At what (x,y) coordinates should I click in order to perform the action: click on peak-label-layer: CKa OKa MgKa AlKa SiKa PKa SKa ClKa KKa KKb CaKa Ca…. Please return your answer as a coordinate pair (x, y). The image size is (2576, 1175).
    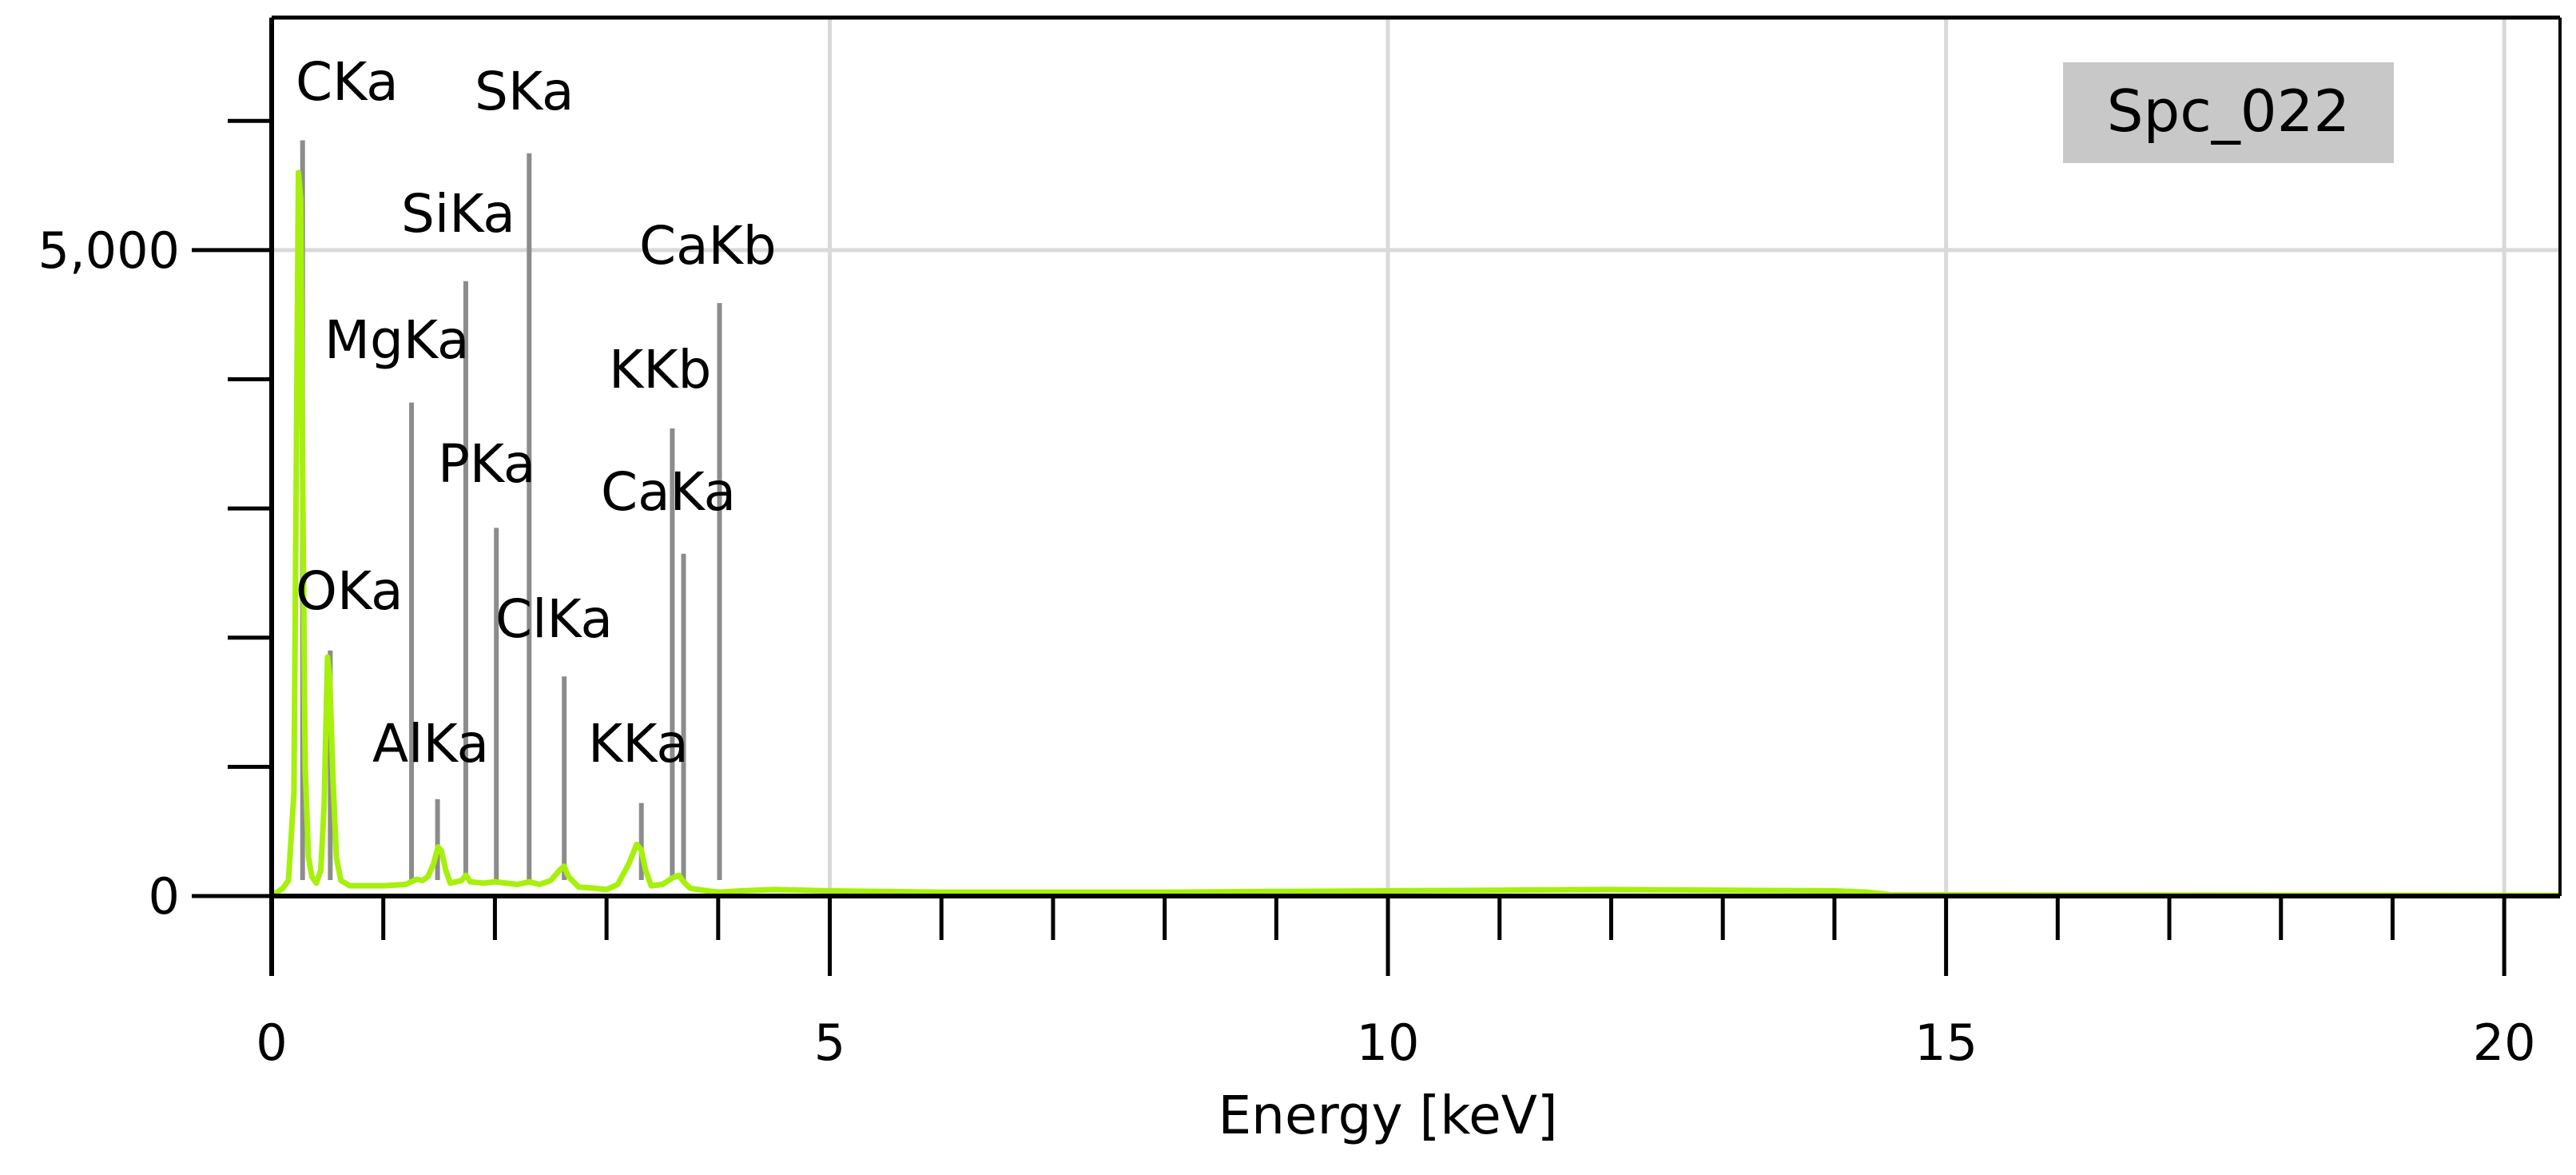
    Looking at the image, I should click on (536, 413).